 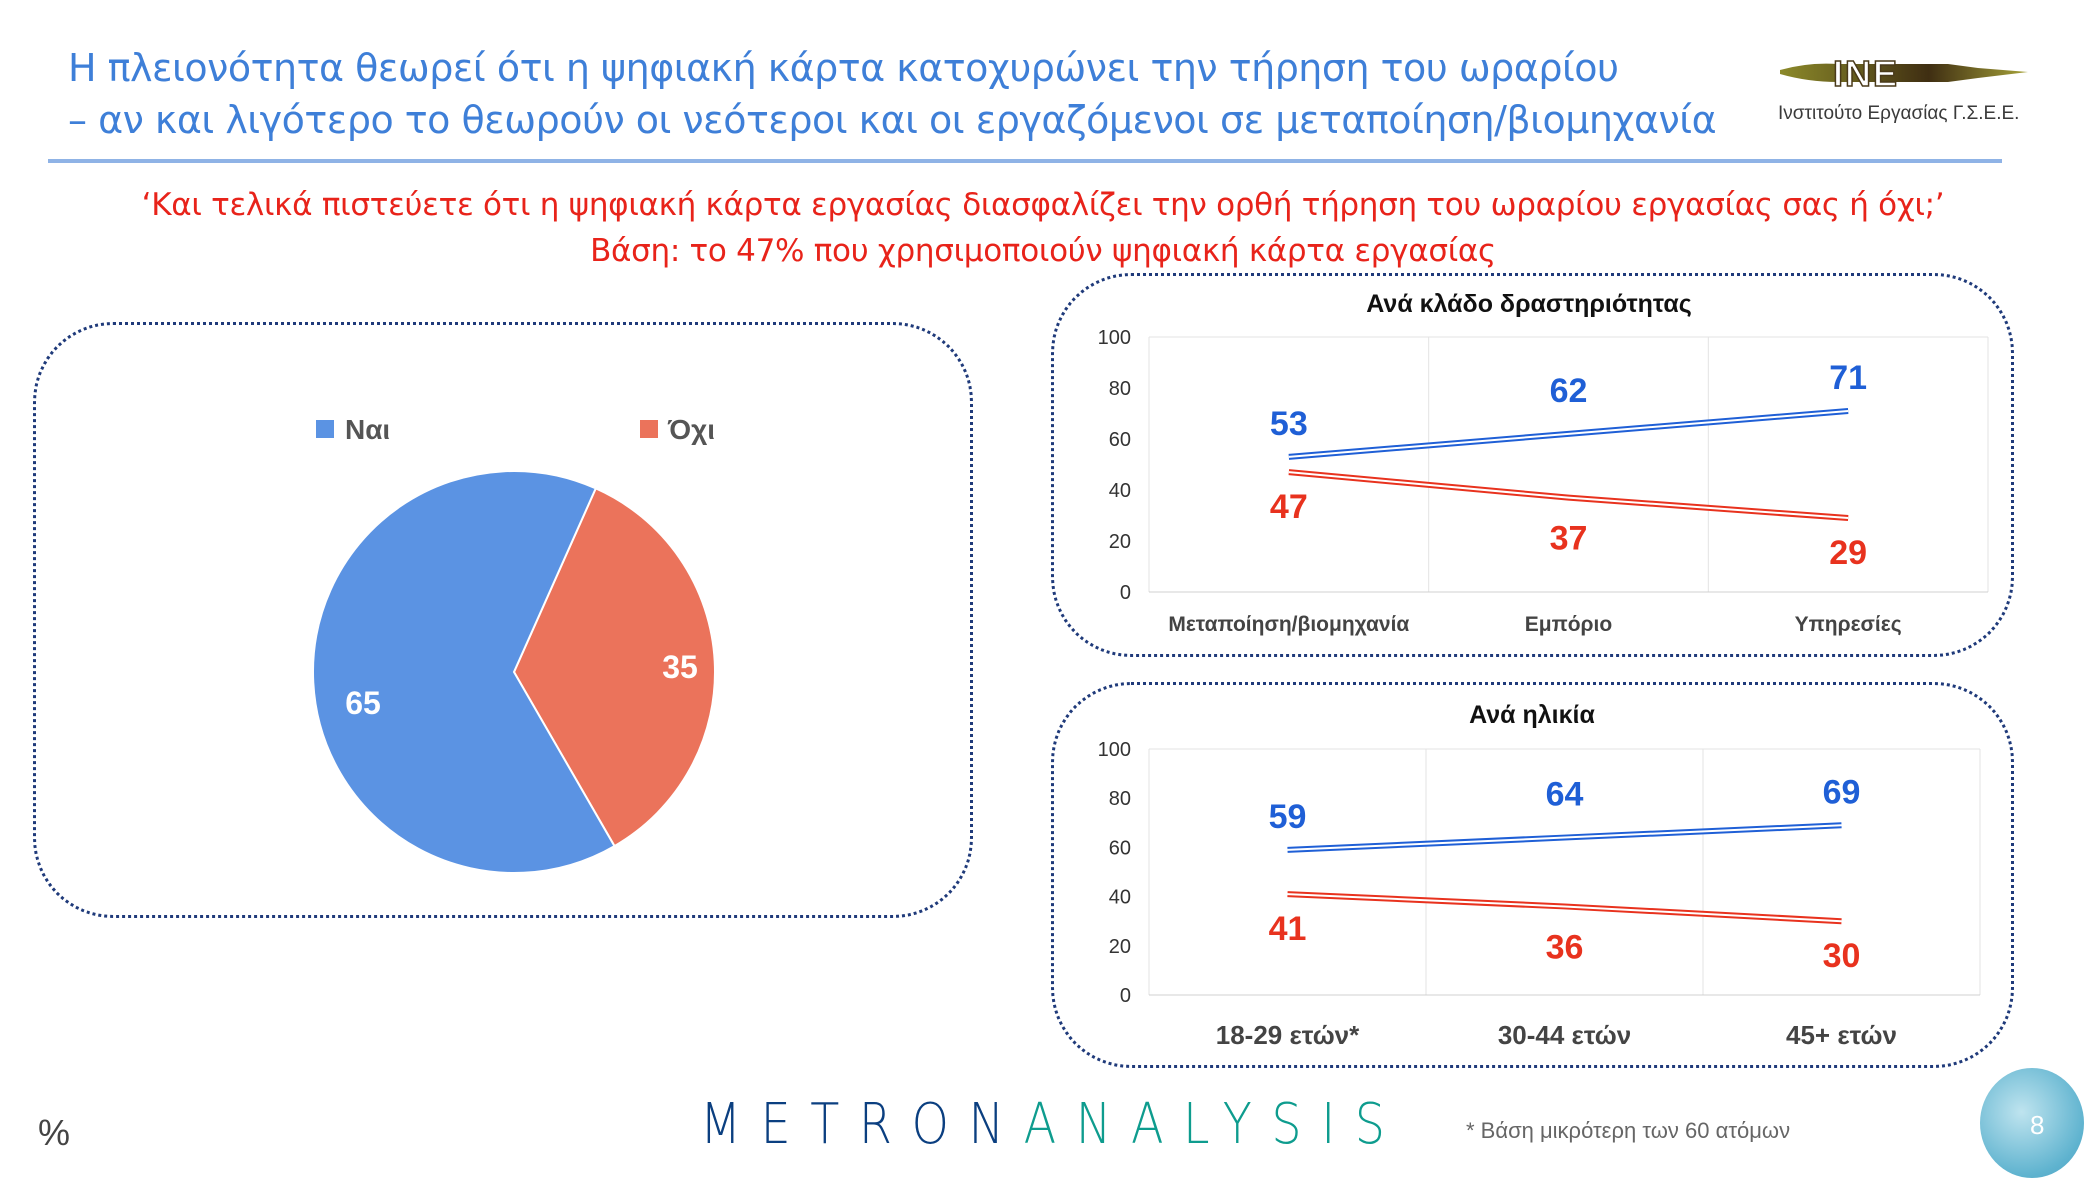 I want to click on data-label-yes: 59, so click(x=1288, y=817).